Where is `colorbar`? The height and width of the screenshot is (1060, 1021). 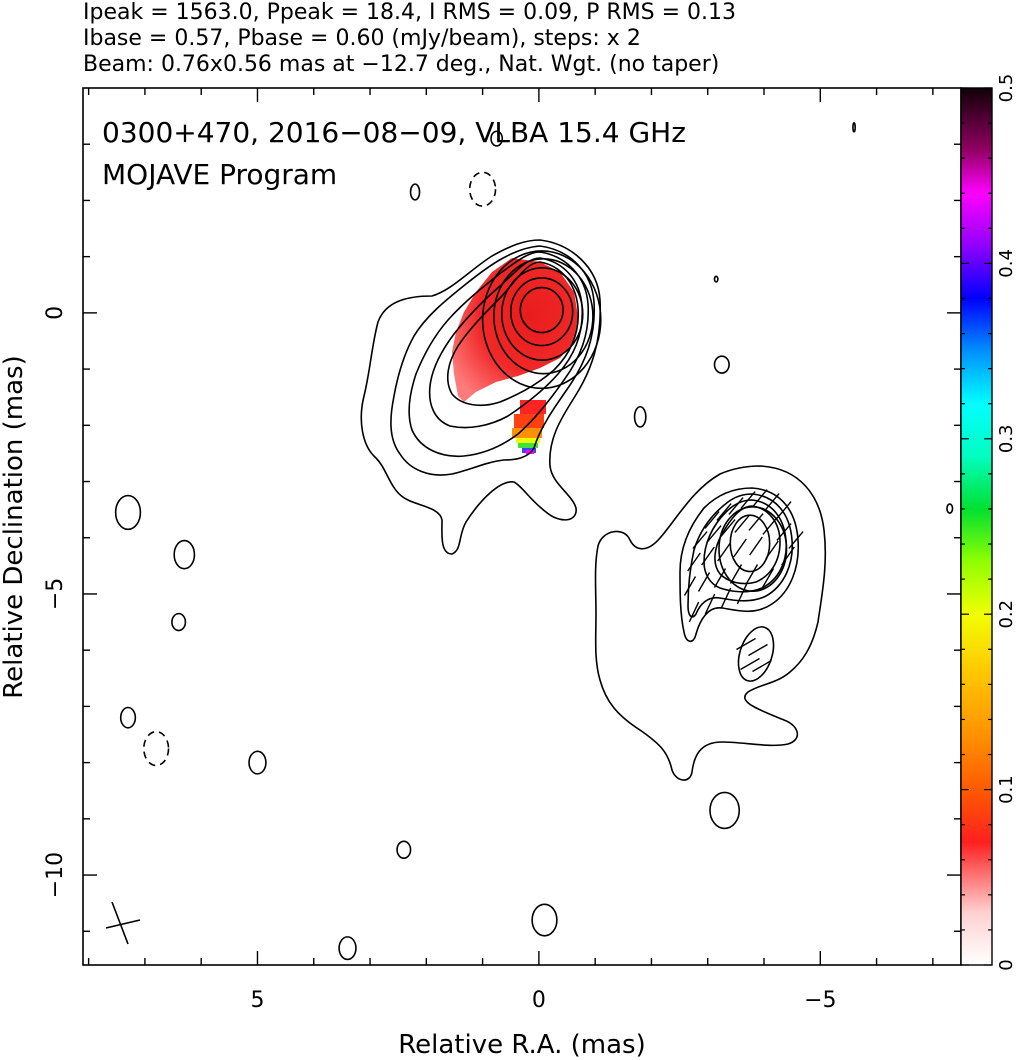 colorbar is located at coordinates (976, 526).